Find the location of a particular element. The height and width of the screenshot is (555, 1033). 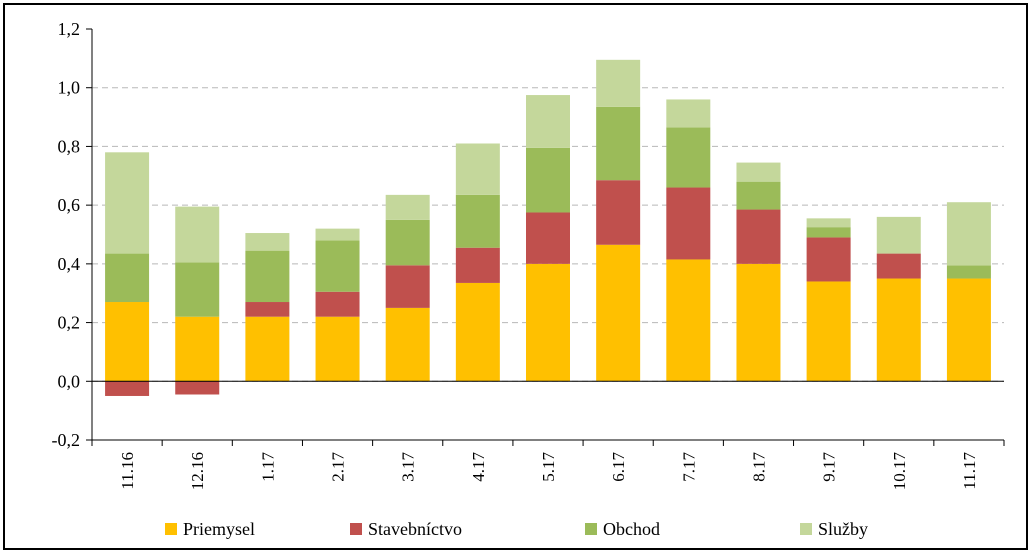

x-tick-label: 4.17 is located at coordinates (478, 467).